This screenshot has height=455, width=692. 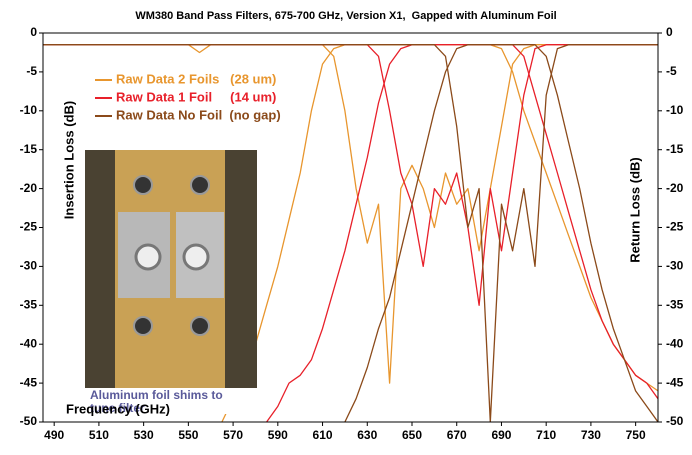 What do you see at coordinates (457, 435) in the screenshot?
I see `x-tick-label: 670` at bounding box center [457, 435].